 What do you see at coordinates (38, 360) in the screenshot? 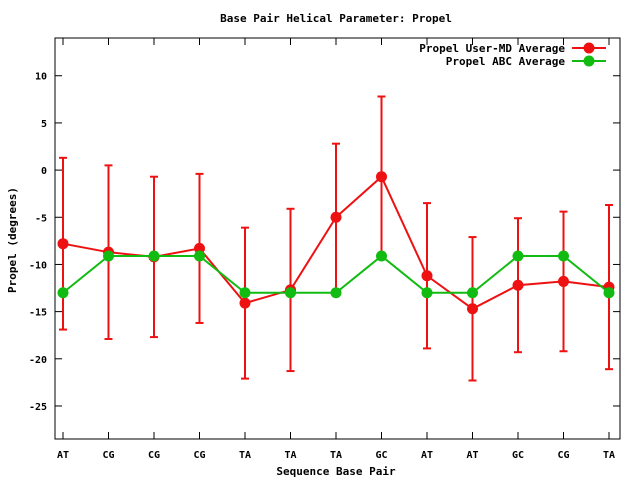
I see `y-tick-label: -20` at bounding box center [38, 360].